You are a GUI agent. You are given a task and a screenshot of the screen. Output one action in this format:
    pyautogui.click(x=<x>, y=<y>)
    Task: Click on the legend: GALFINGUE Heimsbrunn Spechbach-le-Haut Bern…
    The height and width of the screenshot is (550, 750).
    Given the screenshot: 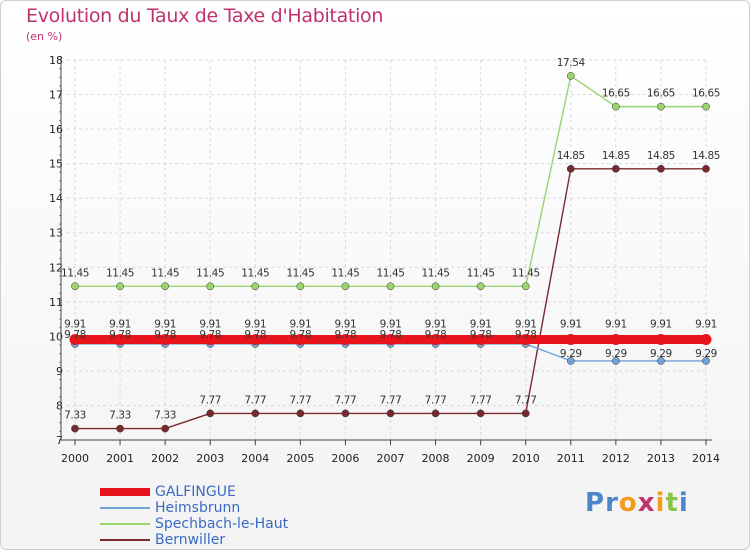 What is the action you would take?
    pyautogui.click(x=230, y=516)
    